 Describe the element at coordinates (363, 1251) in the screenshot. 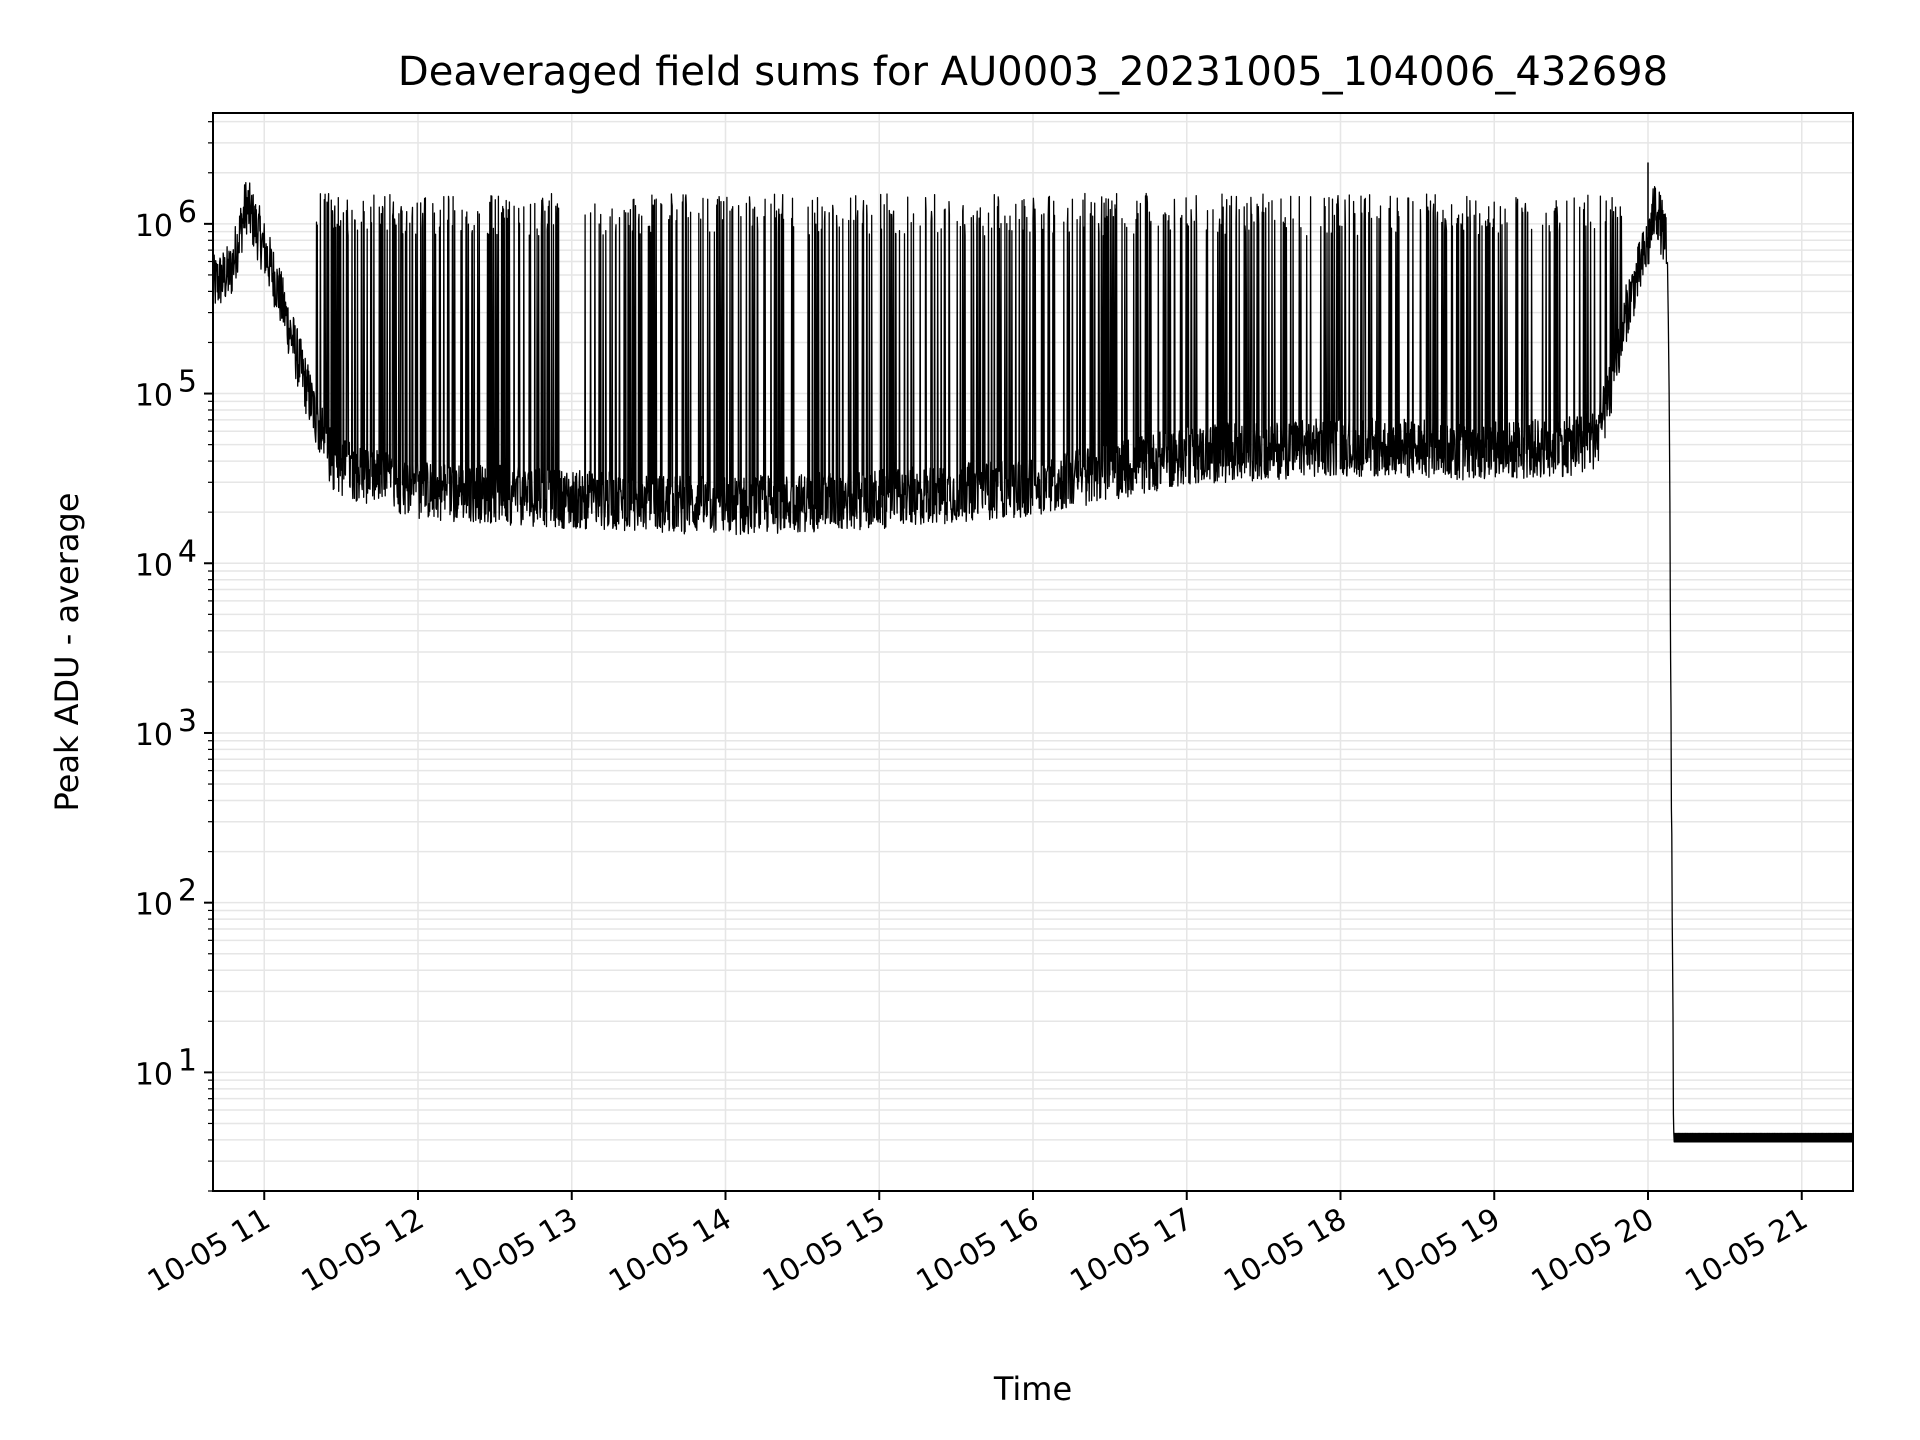

I see `x-tick-label: 10-05 12` at that location.